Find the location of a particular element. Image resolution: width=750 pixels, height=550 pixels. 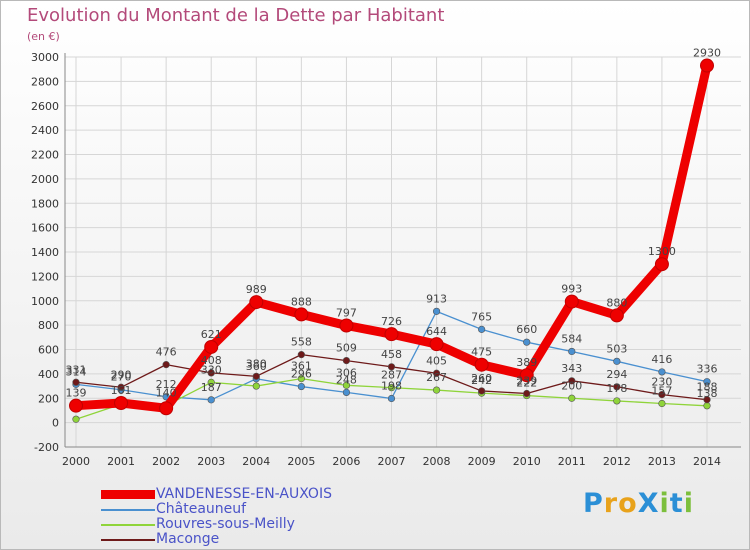

legend-label-maconge: Maconge is located at coordinates (188, 539).